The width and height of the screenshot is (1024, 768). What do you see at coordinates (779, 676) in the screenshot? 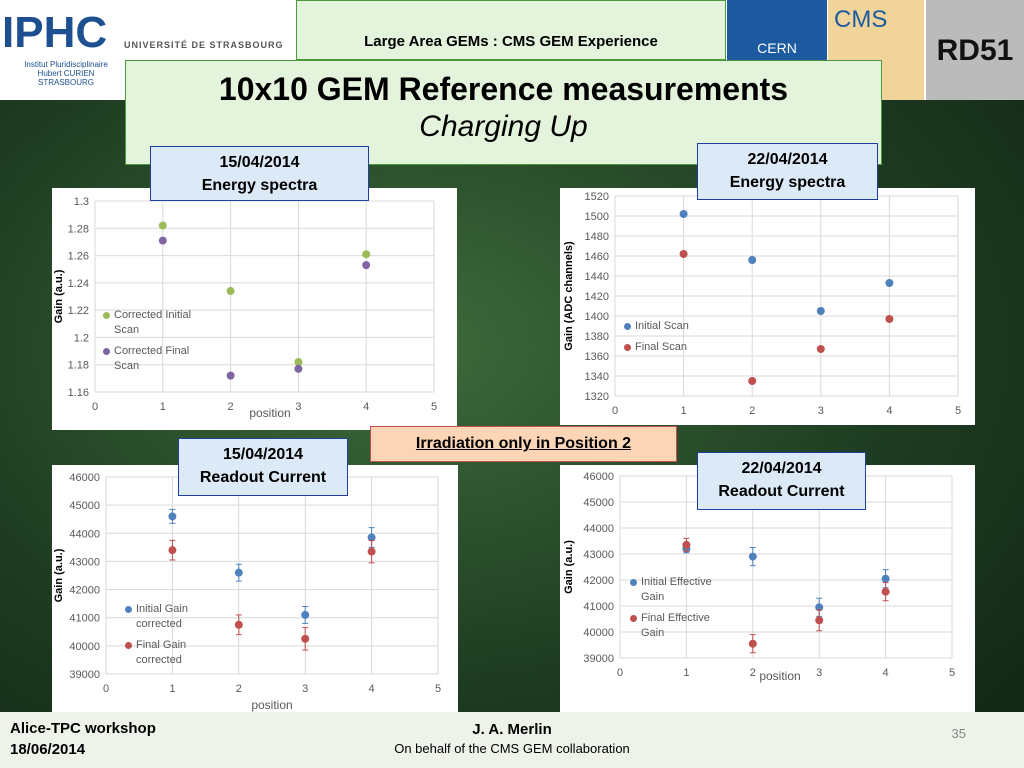
I see `x-axis-label: position` at bounding box center [779, 676].